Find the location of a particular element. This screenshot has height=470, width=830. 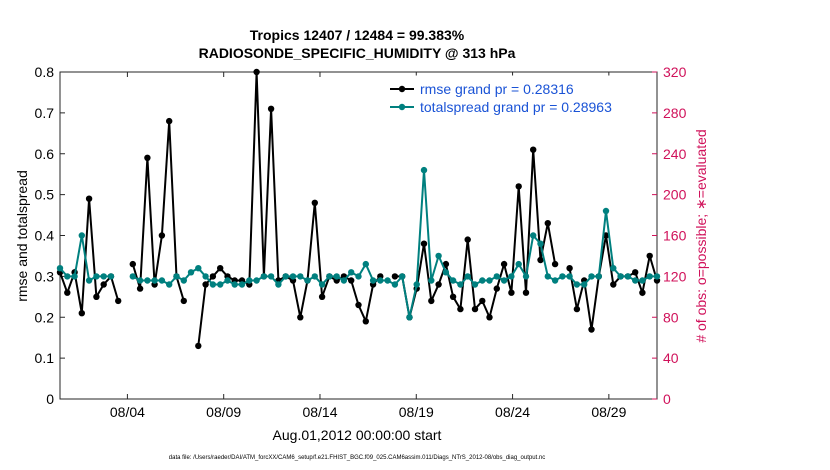

x-tick-label: 08/14 is located at coordinates (319, 412).